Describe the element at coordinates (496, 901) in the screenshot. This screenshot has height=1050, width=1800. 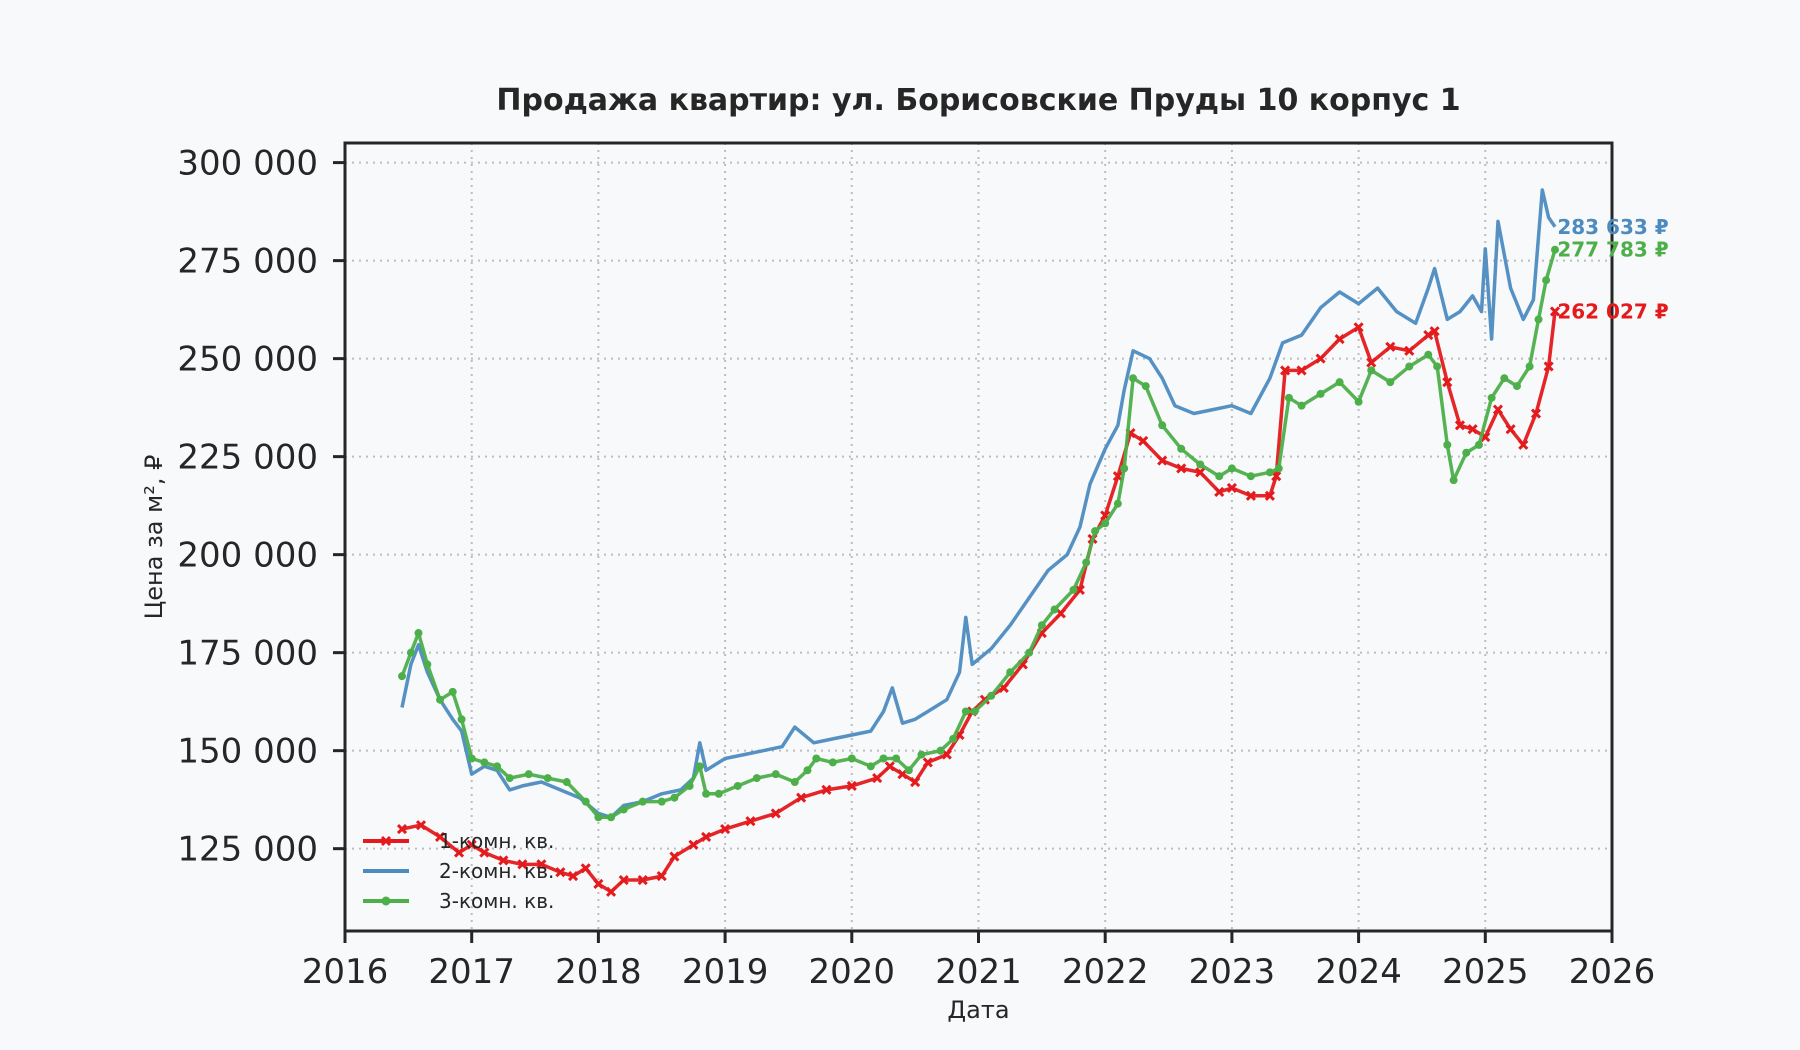
I see `legend-label-3: 3-комн. кв.` at that location.